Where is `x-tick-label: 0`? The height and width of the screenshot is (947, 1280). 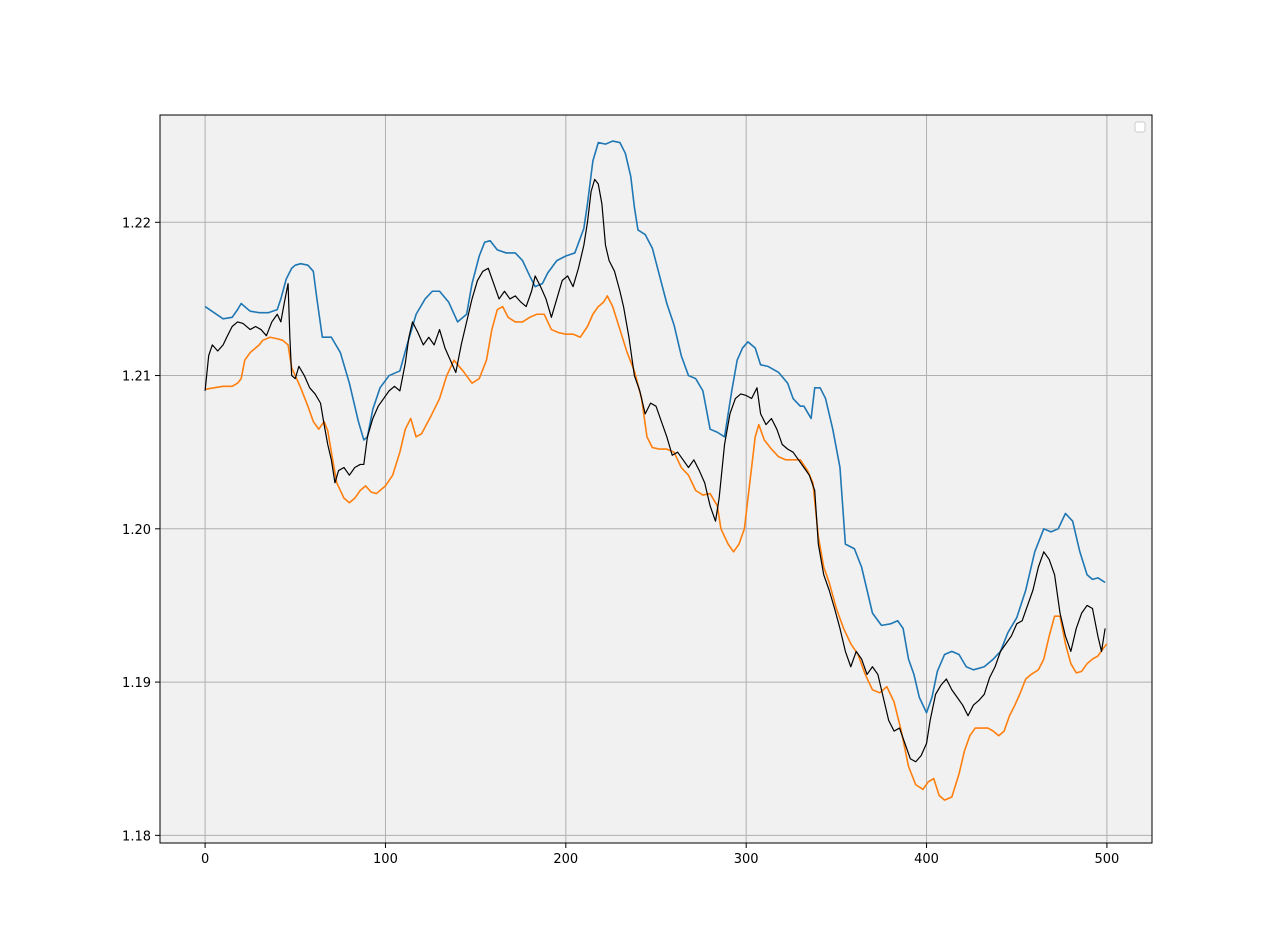
x-tick-label: 0 is located at coordinates (205, 859).